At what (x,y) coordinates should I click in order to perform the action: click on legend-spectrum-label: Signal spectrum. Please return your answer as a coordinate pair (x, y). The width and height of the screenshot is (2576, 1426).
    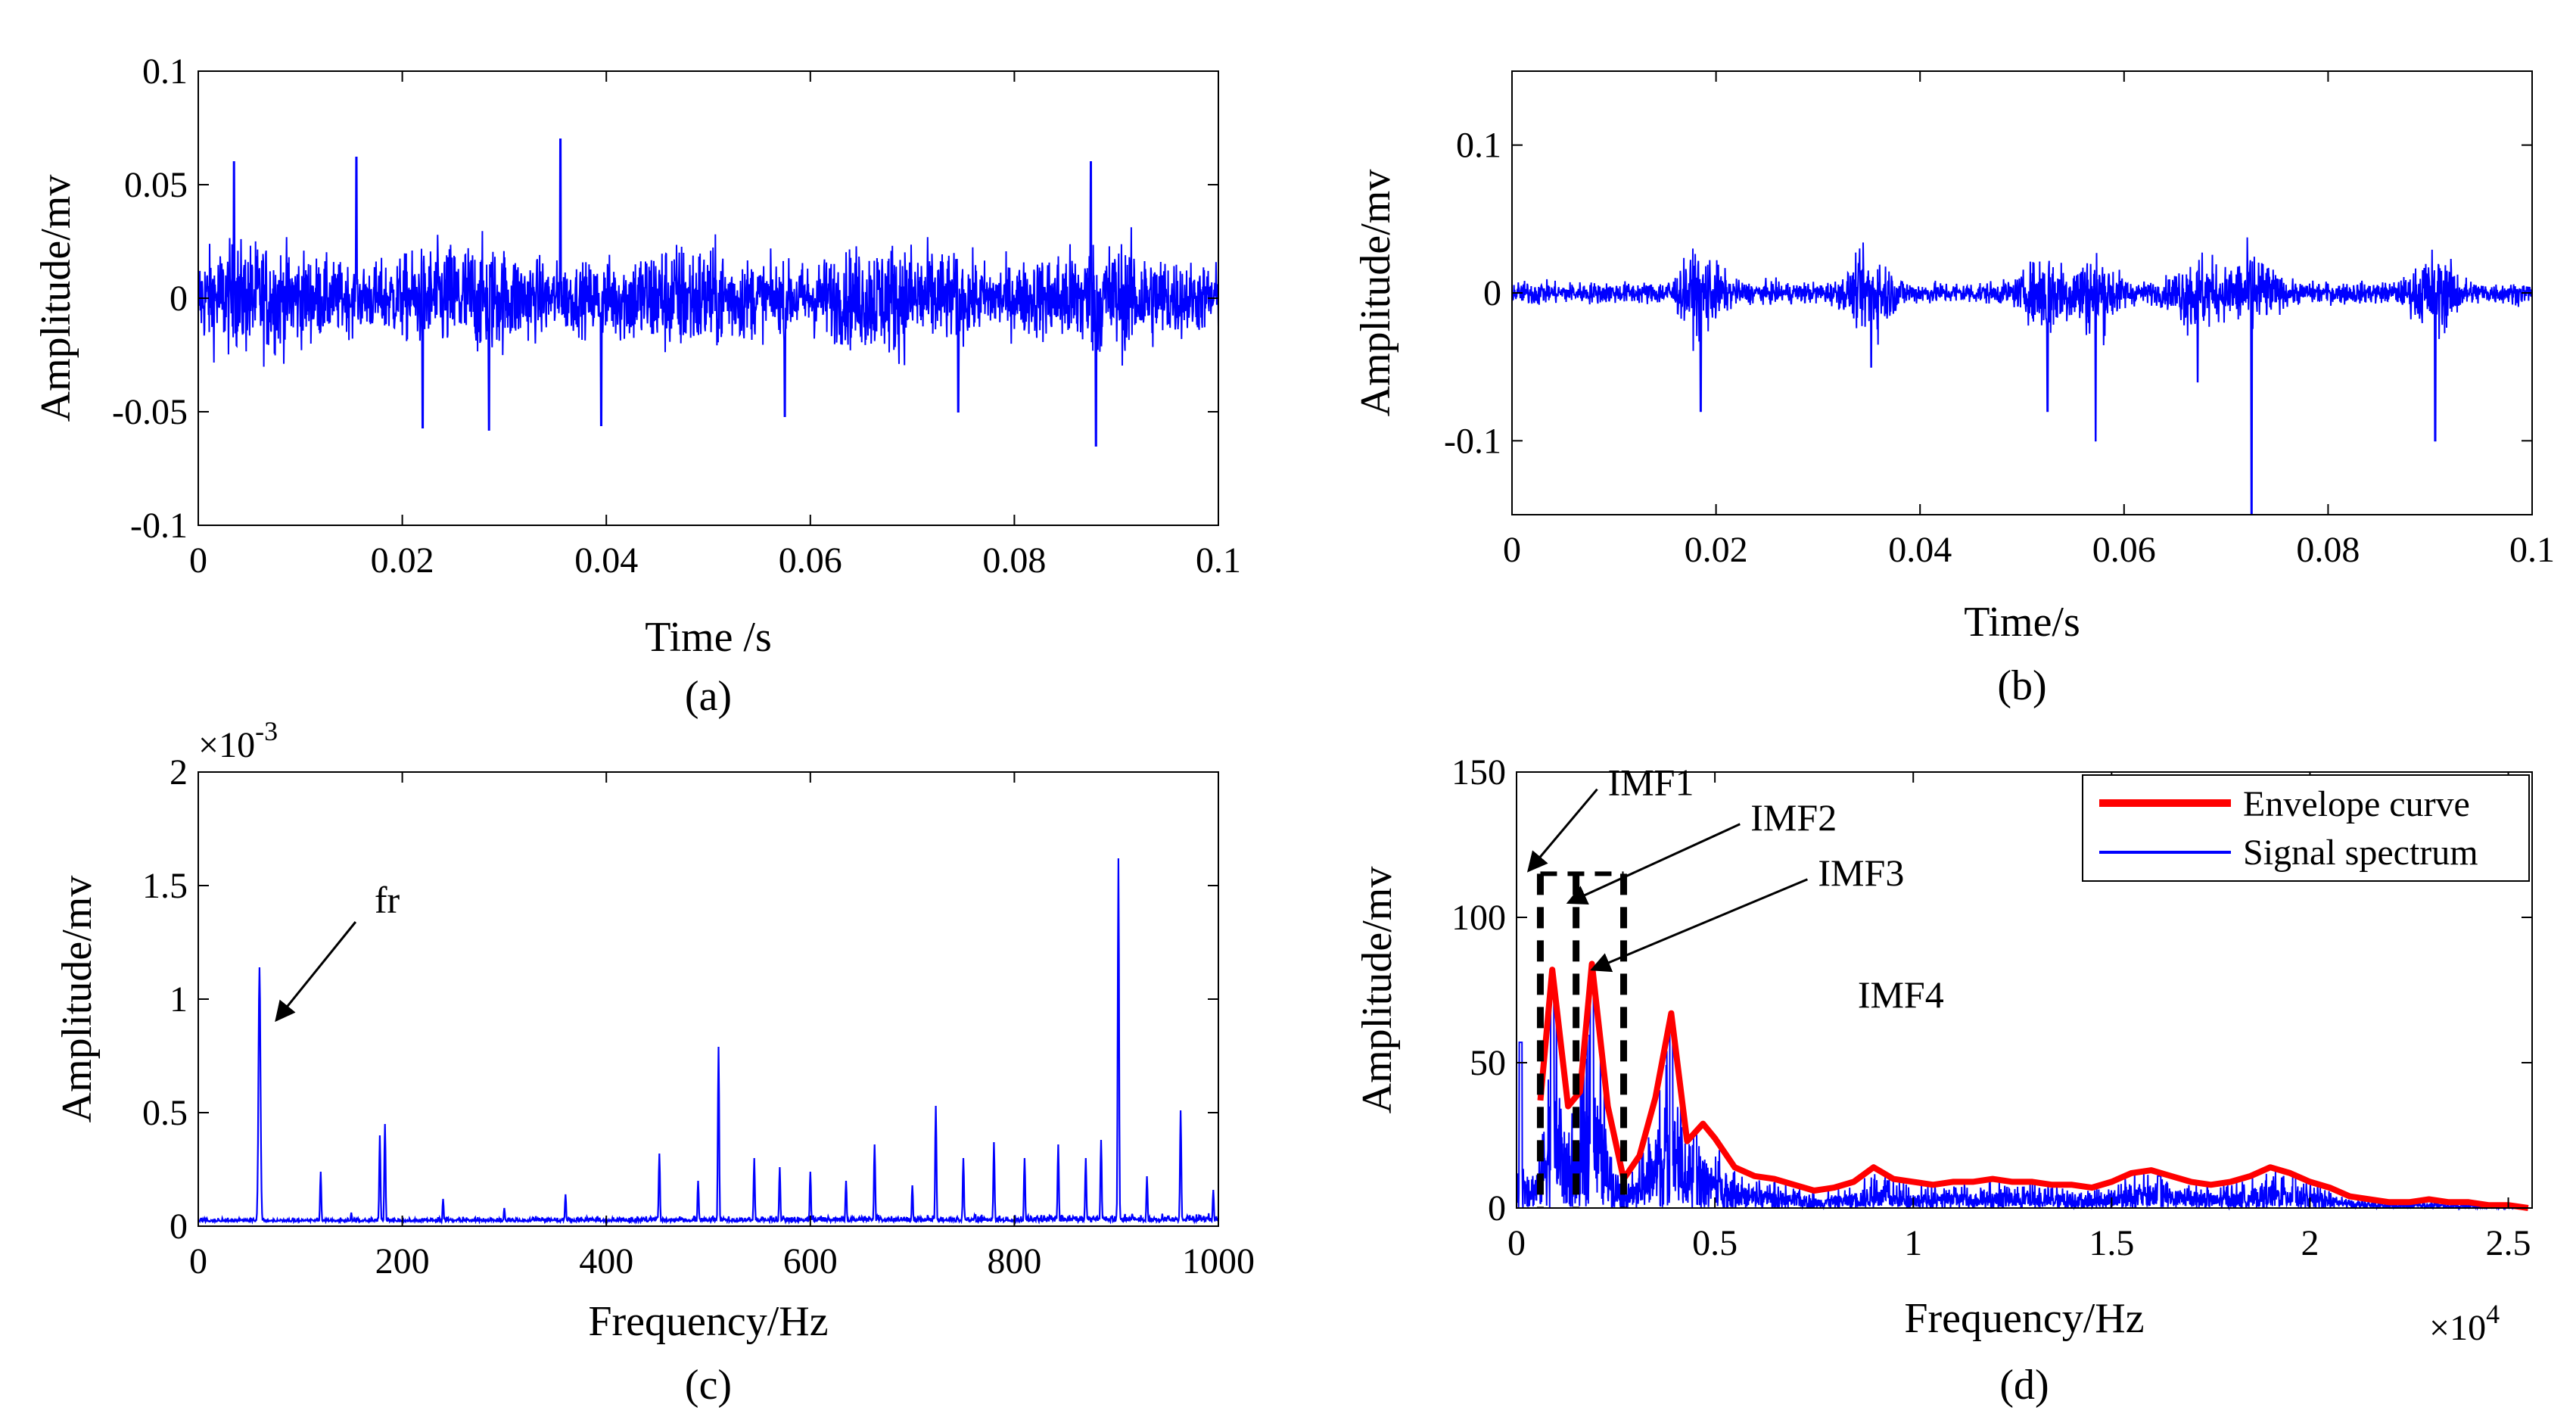
    Looking at the image, I should click on (2360, 853).